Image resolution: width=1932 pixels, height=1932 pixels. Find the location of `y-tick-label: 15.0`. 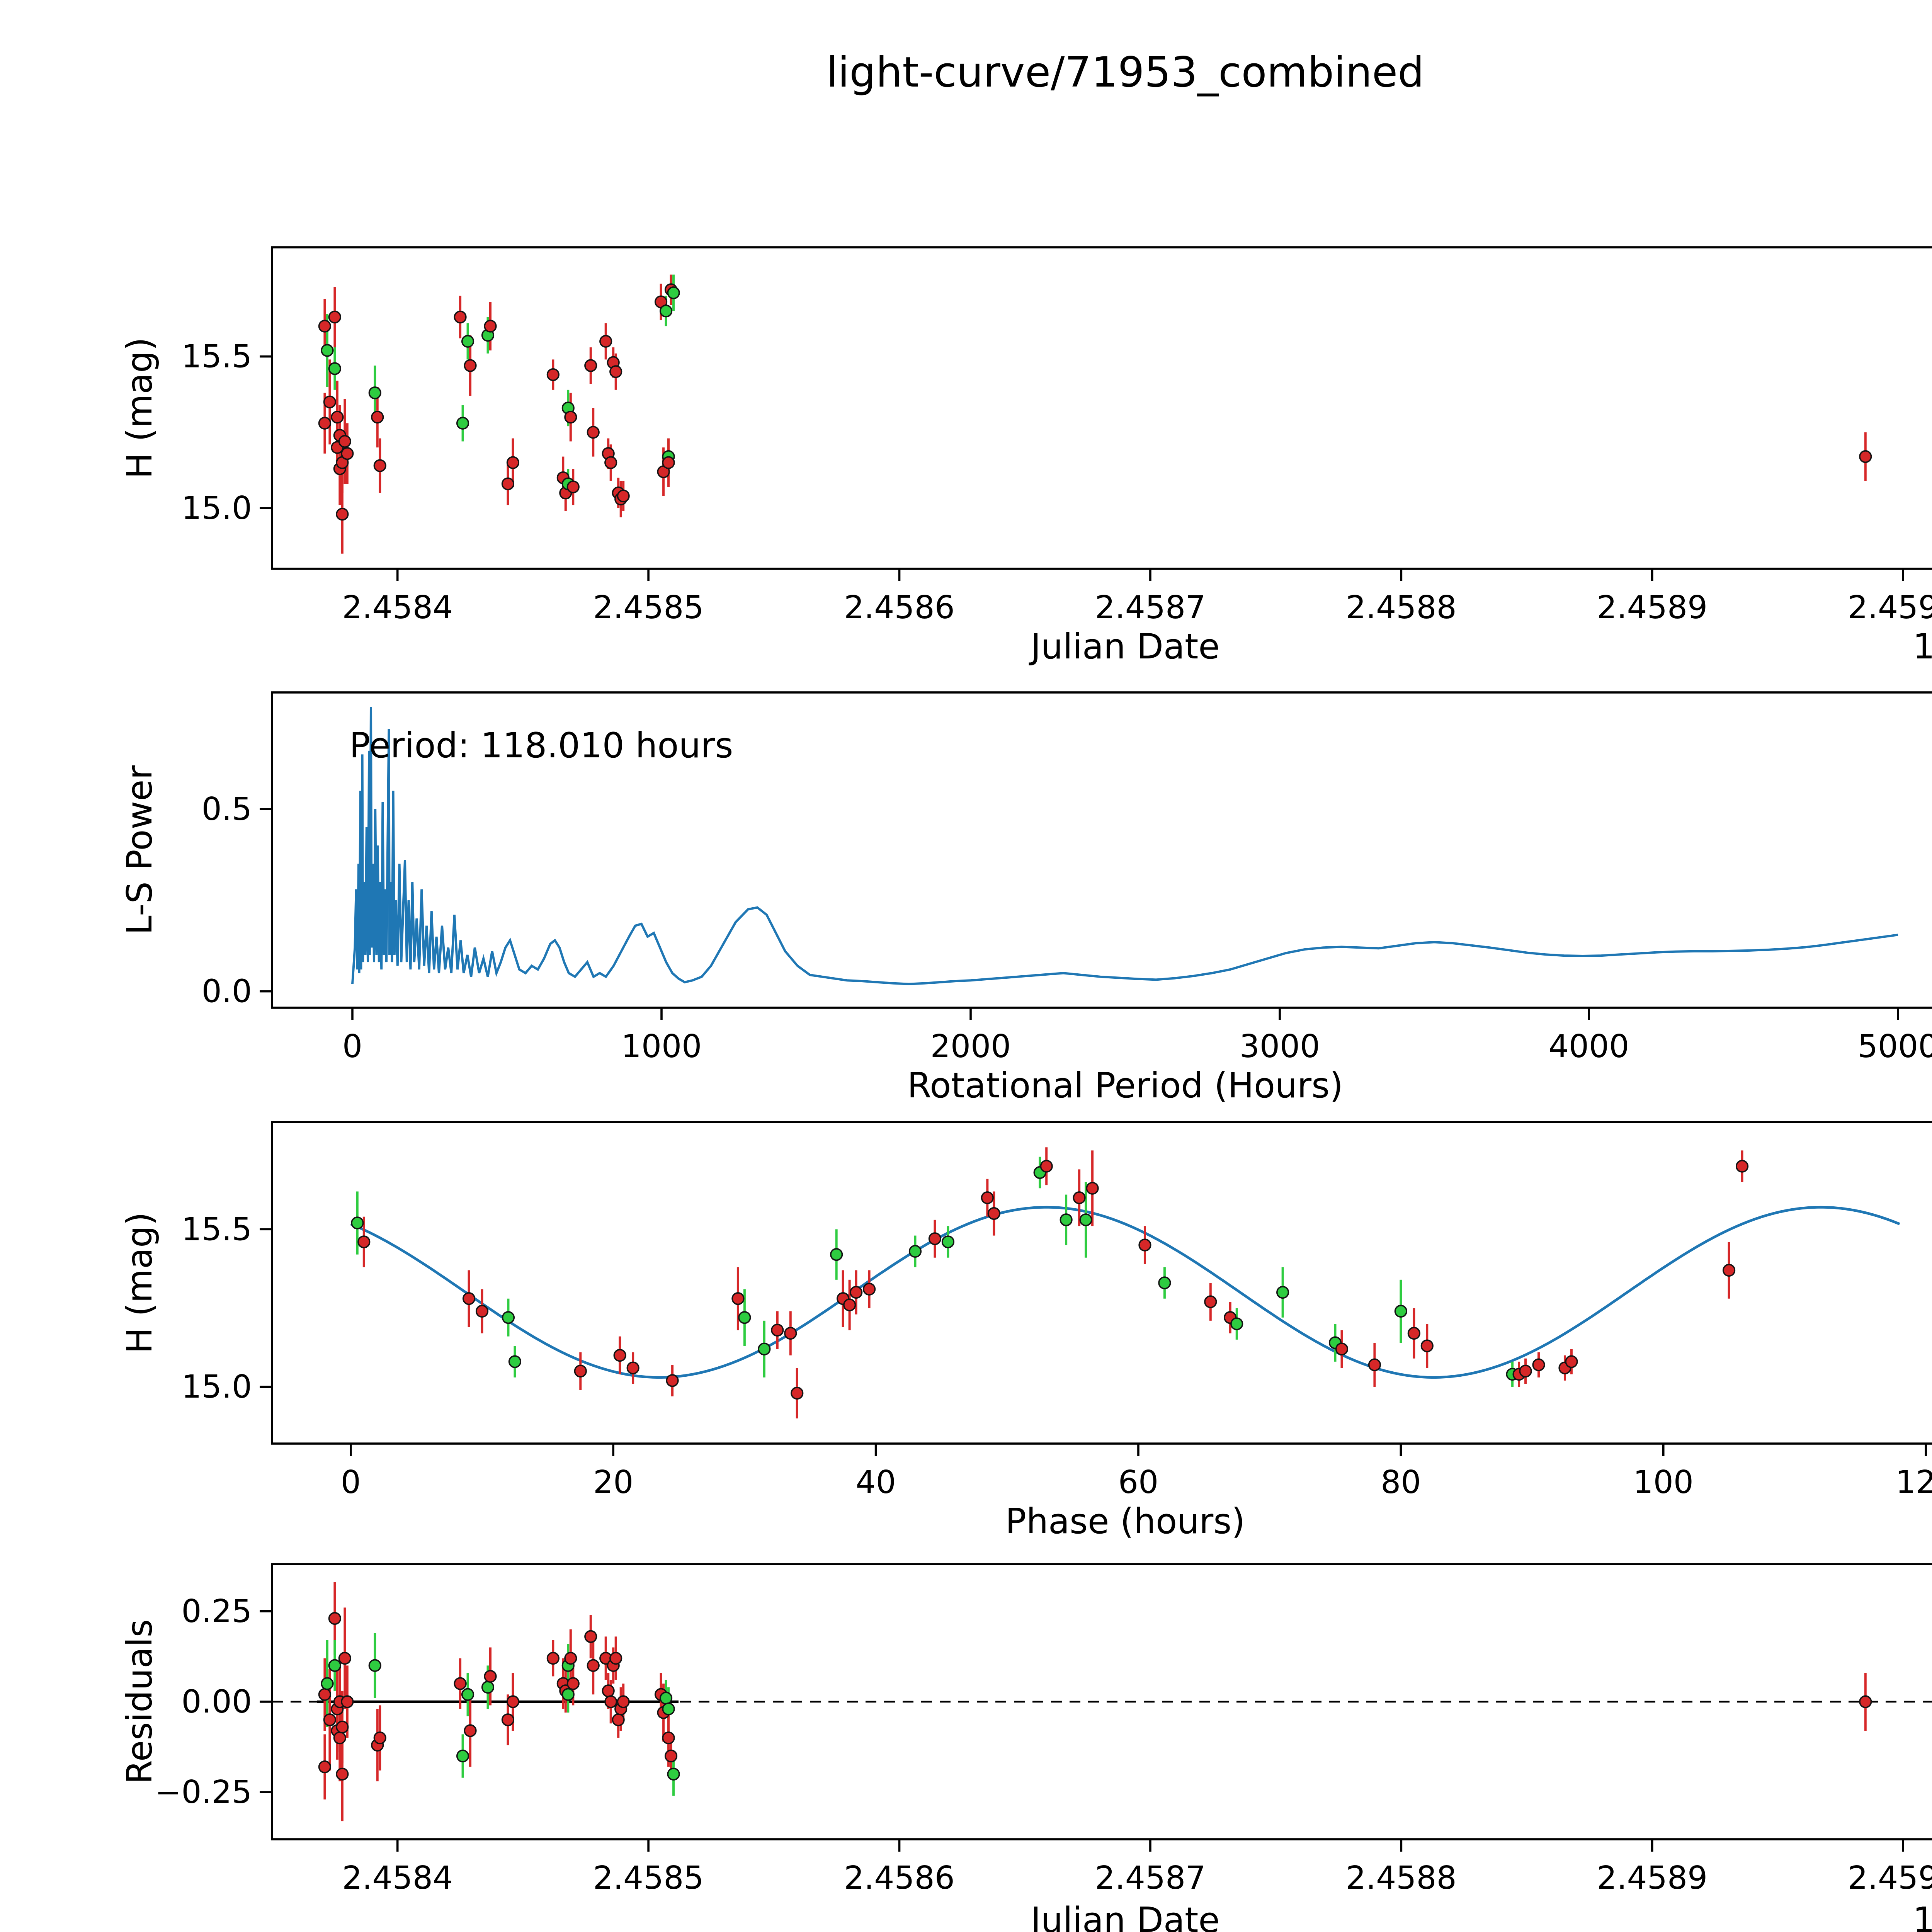

y-tick-label: 15.0 is located at coordinates (216, 1387).